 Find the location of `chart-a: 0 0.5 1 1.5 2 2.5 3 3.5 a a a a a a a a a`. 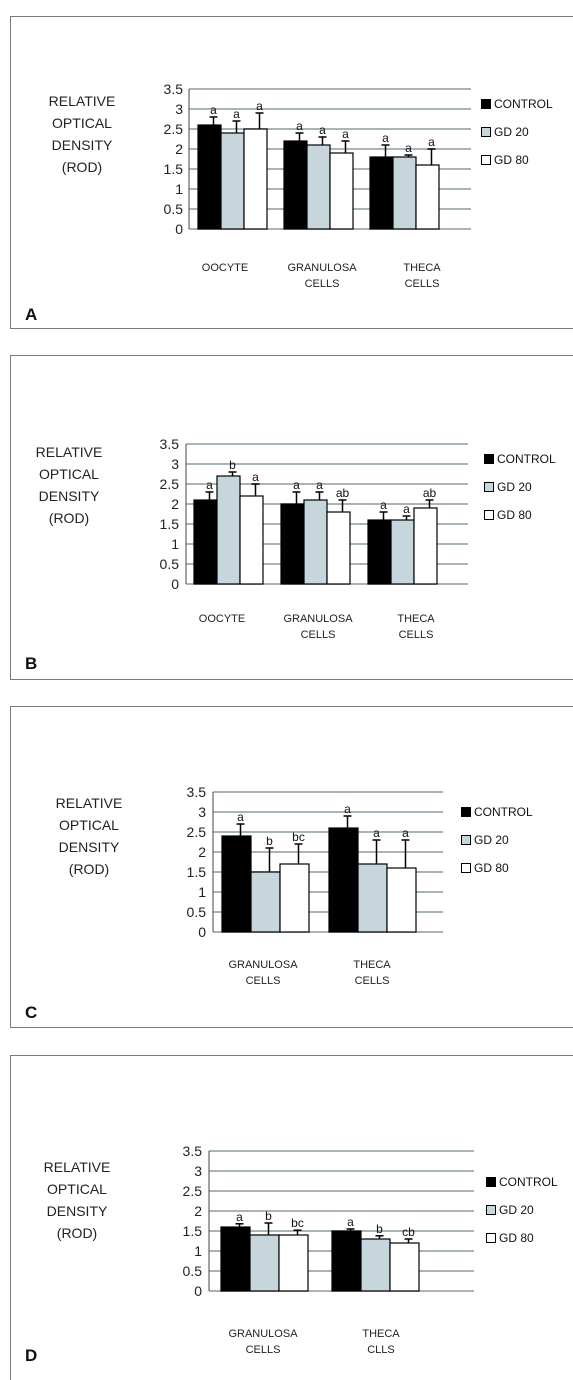

chart-a: 0 0.5 1 1.5 2 2.5 3 3.5 a a a a a a a a a is located at coordinates (317, 159).